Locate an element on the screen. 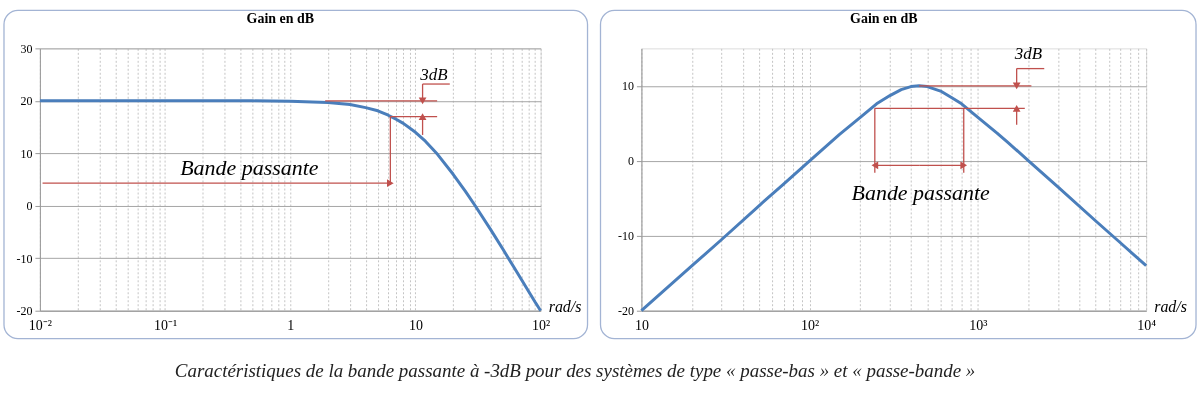 The width and height of the screenshot is (1200, 401). y-tick-label: 0 is located at coordinates (630, 161).